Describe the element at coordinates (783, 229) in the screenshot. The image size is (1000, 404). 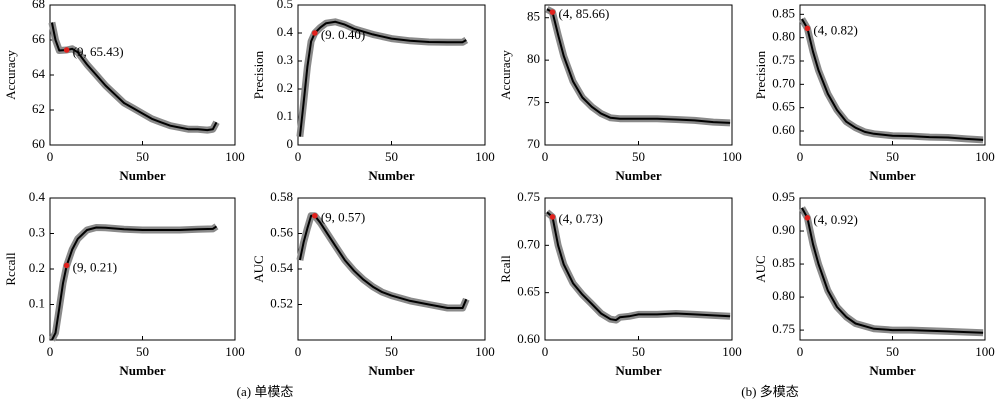
I see `y-tick-label: 0.90` at that location.